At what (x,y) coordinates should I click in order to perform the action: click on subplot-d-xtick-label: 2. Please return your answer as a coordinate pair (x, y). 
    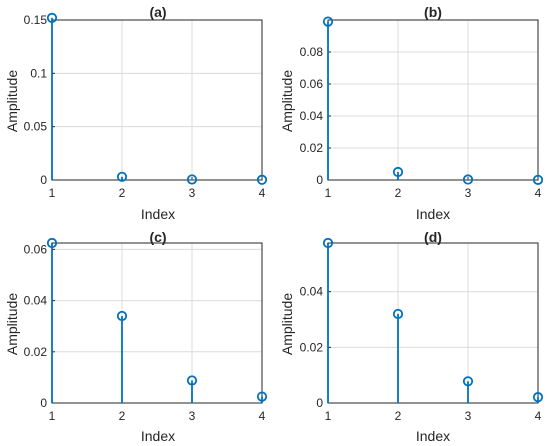
    Looking at the image, I should click on (398, 416).